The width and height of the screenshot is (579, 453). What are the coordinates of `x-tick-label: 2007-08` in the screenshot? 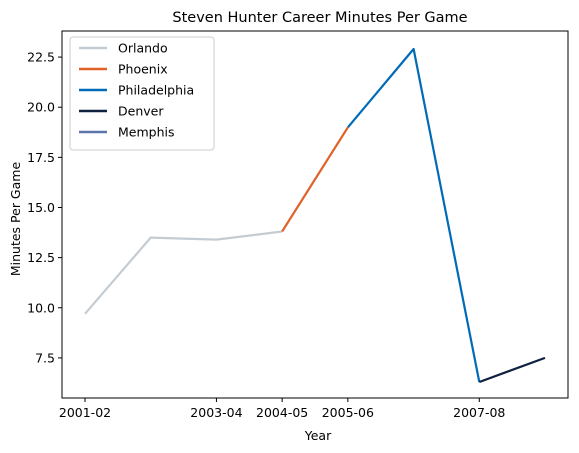 It's located at (479, 412).